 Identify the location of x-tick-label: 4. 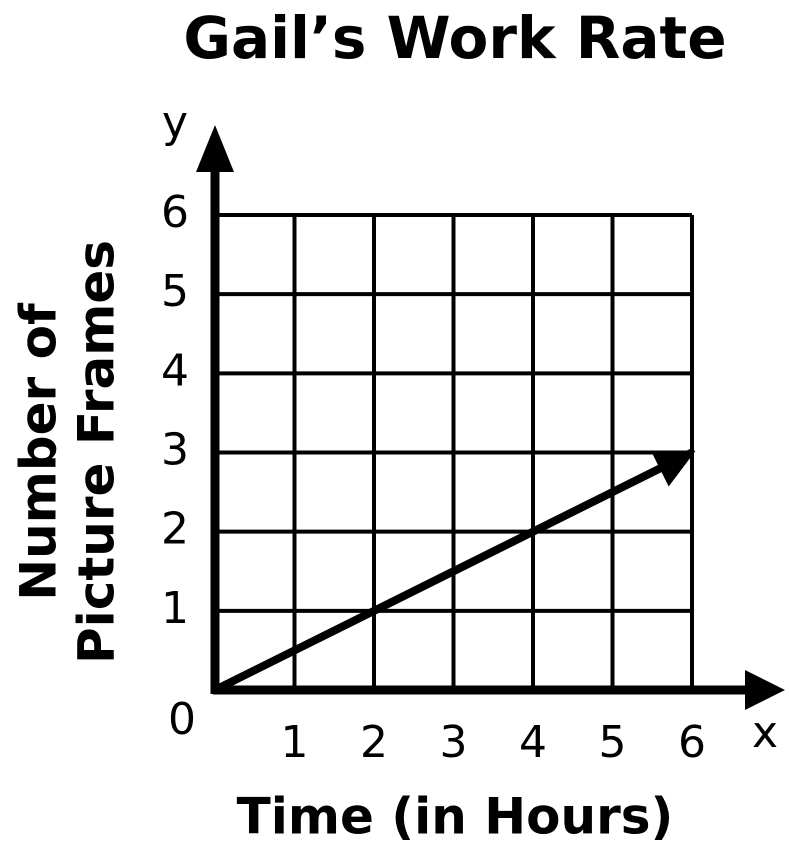
(533, 742).